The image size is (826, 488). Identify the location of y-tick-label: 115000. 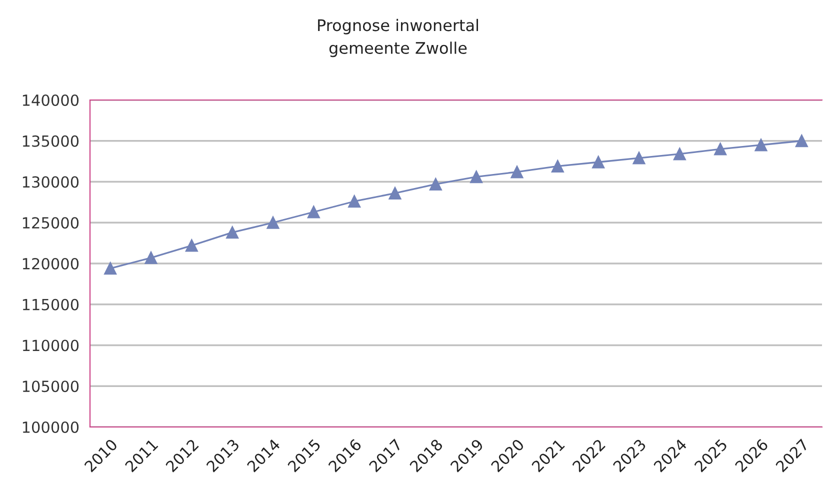
(50, 304).